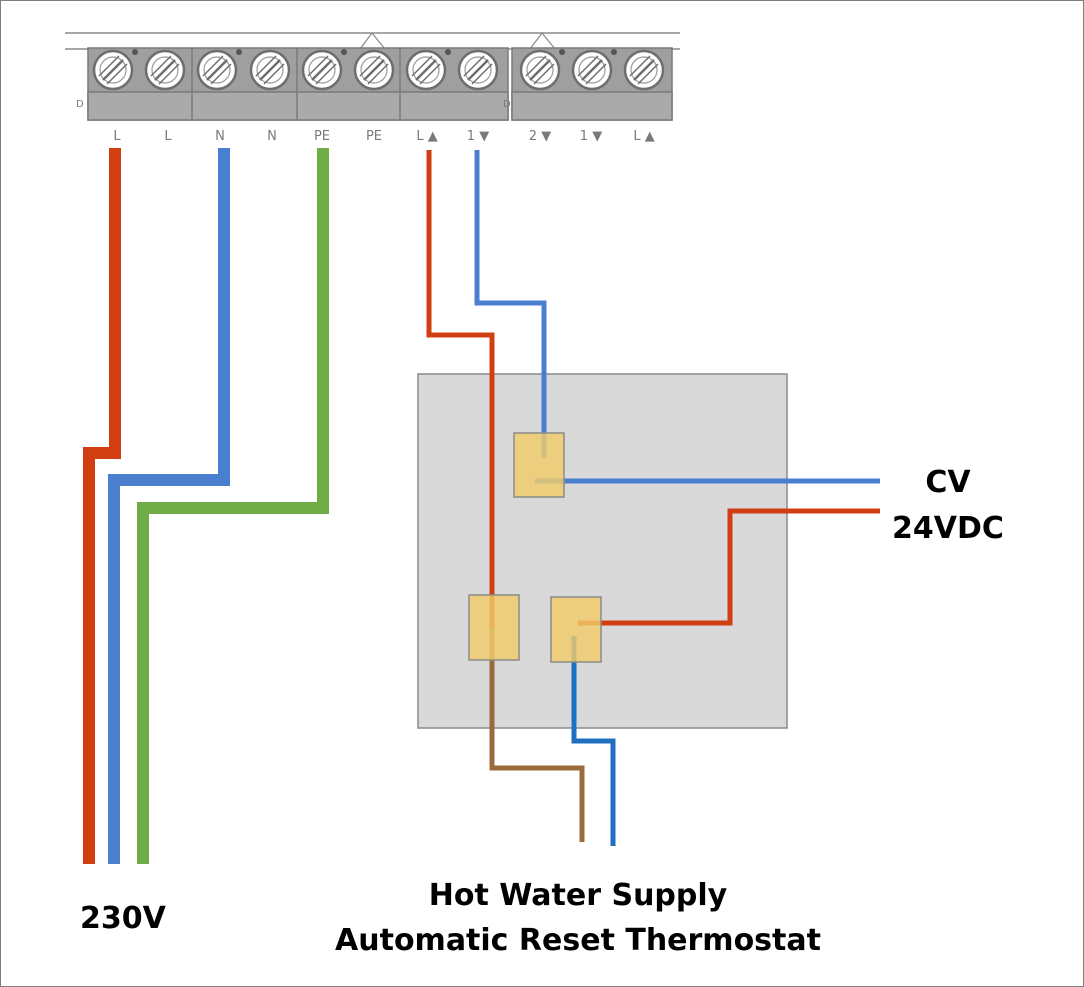  I want to click on terminal-label-5: PE, so click(322, 136).